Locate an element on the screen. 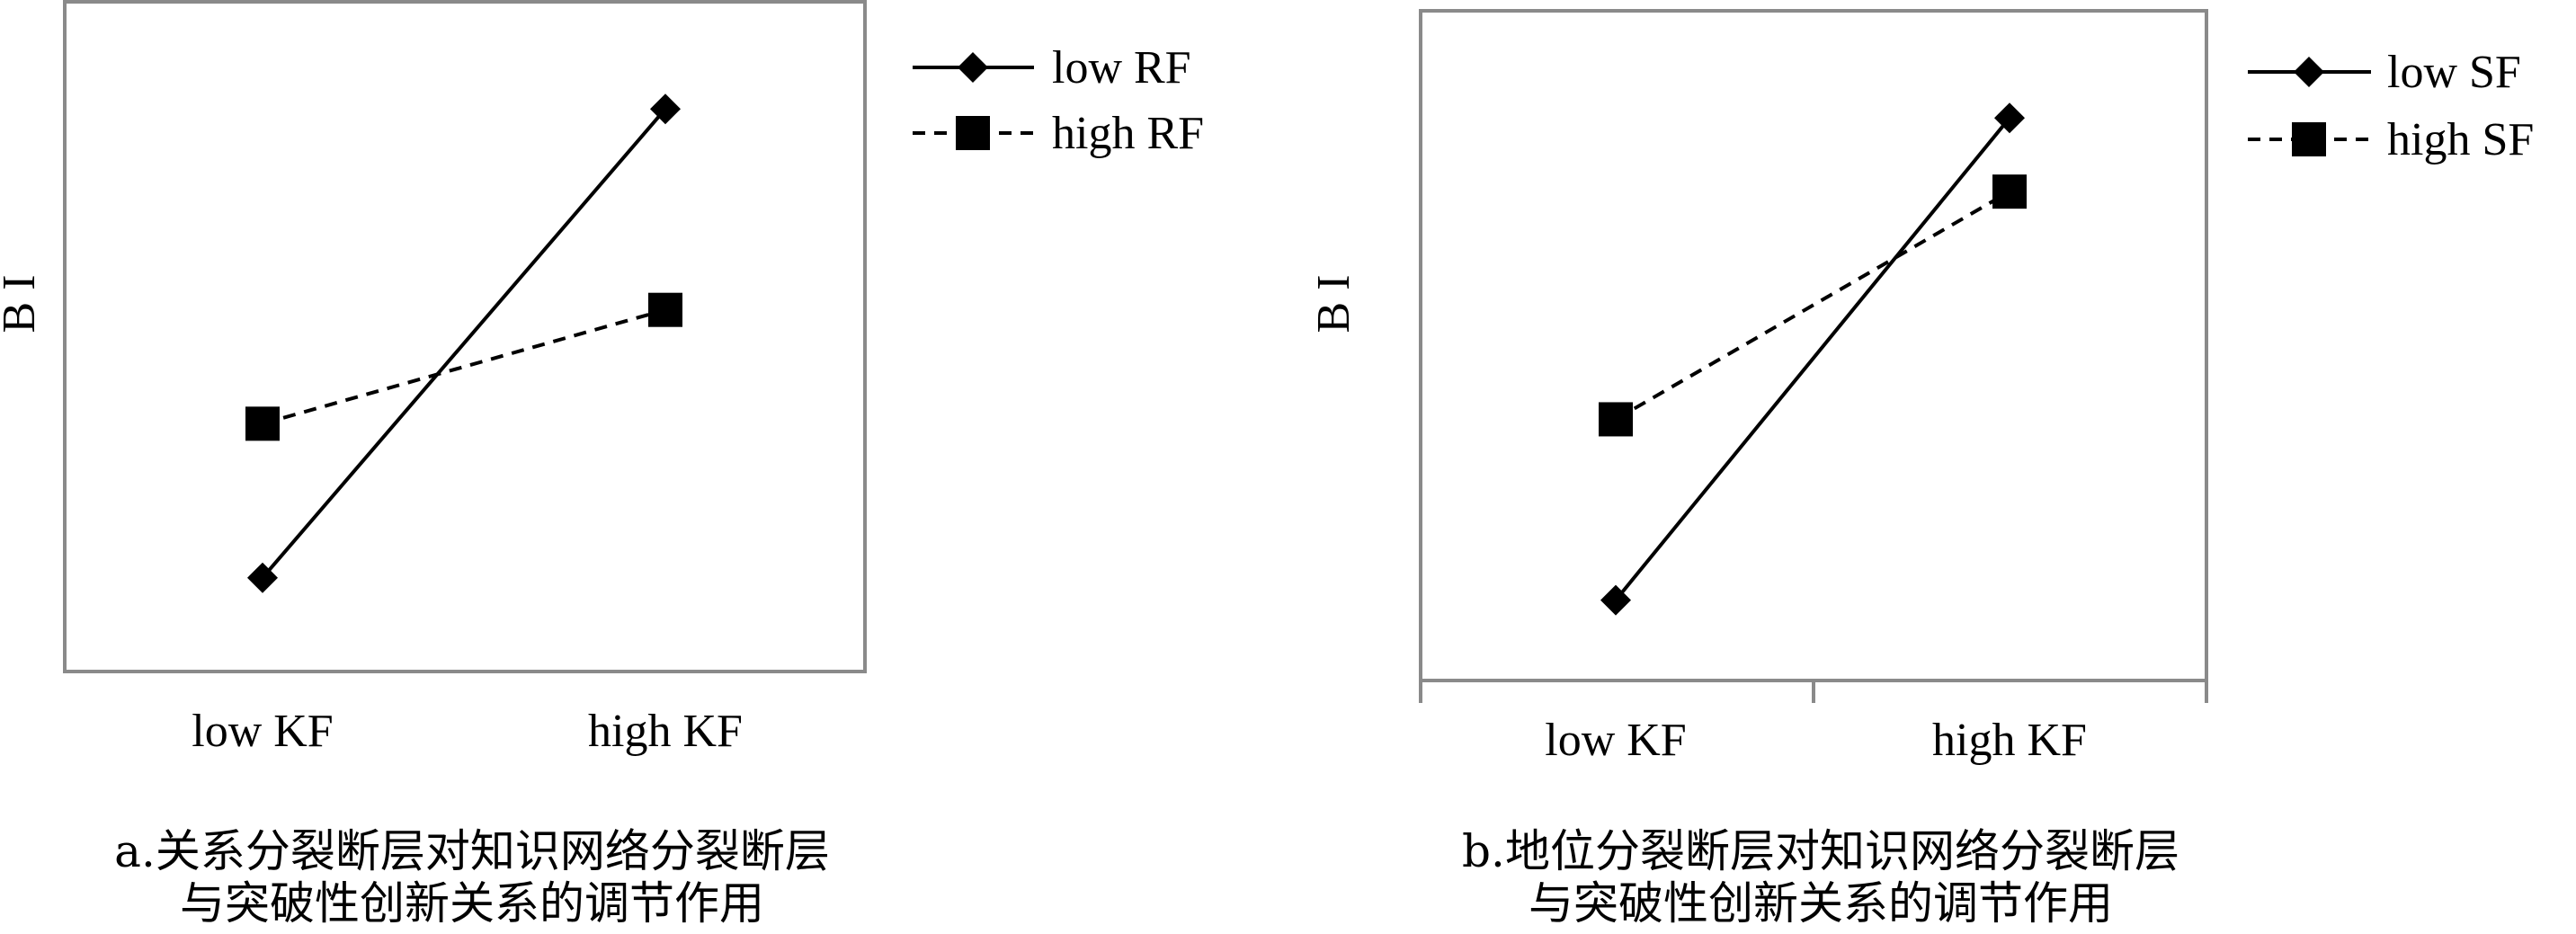 The height and width of the screenshot is (934, 2576). chart-a-caption: a.关系分裂断层对知识网络分裂断层 与突破性创新关系的调节作用 is located at coordinates (472, 877).